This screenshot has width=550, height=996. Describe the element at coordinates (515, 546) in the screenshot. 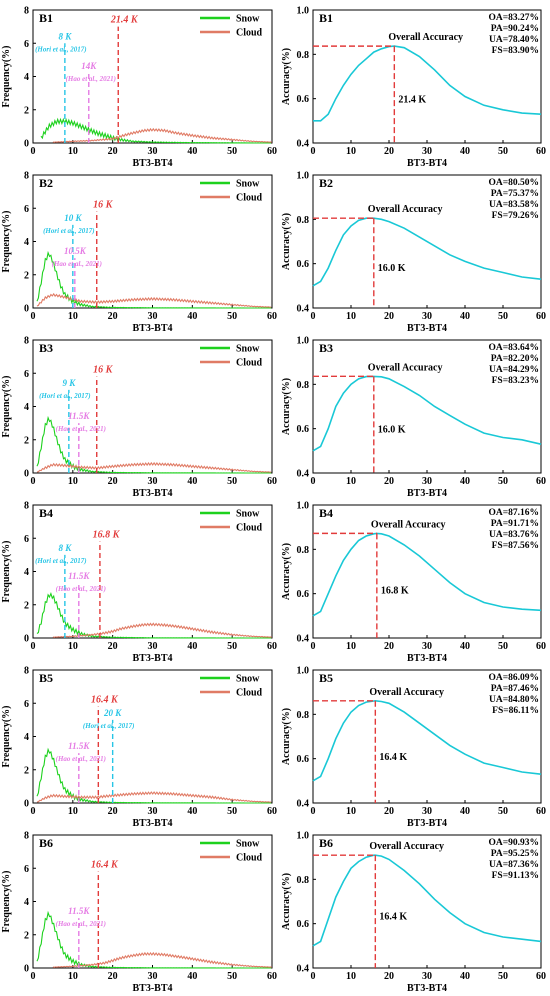

I see `metric-label: FS=87.56%` at that location.